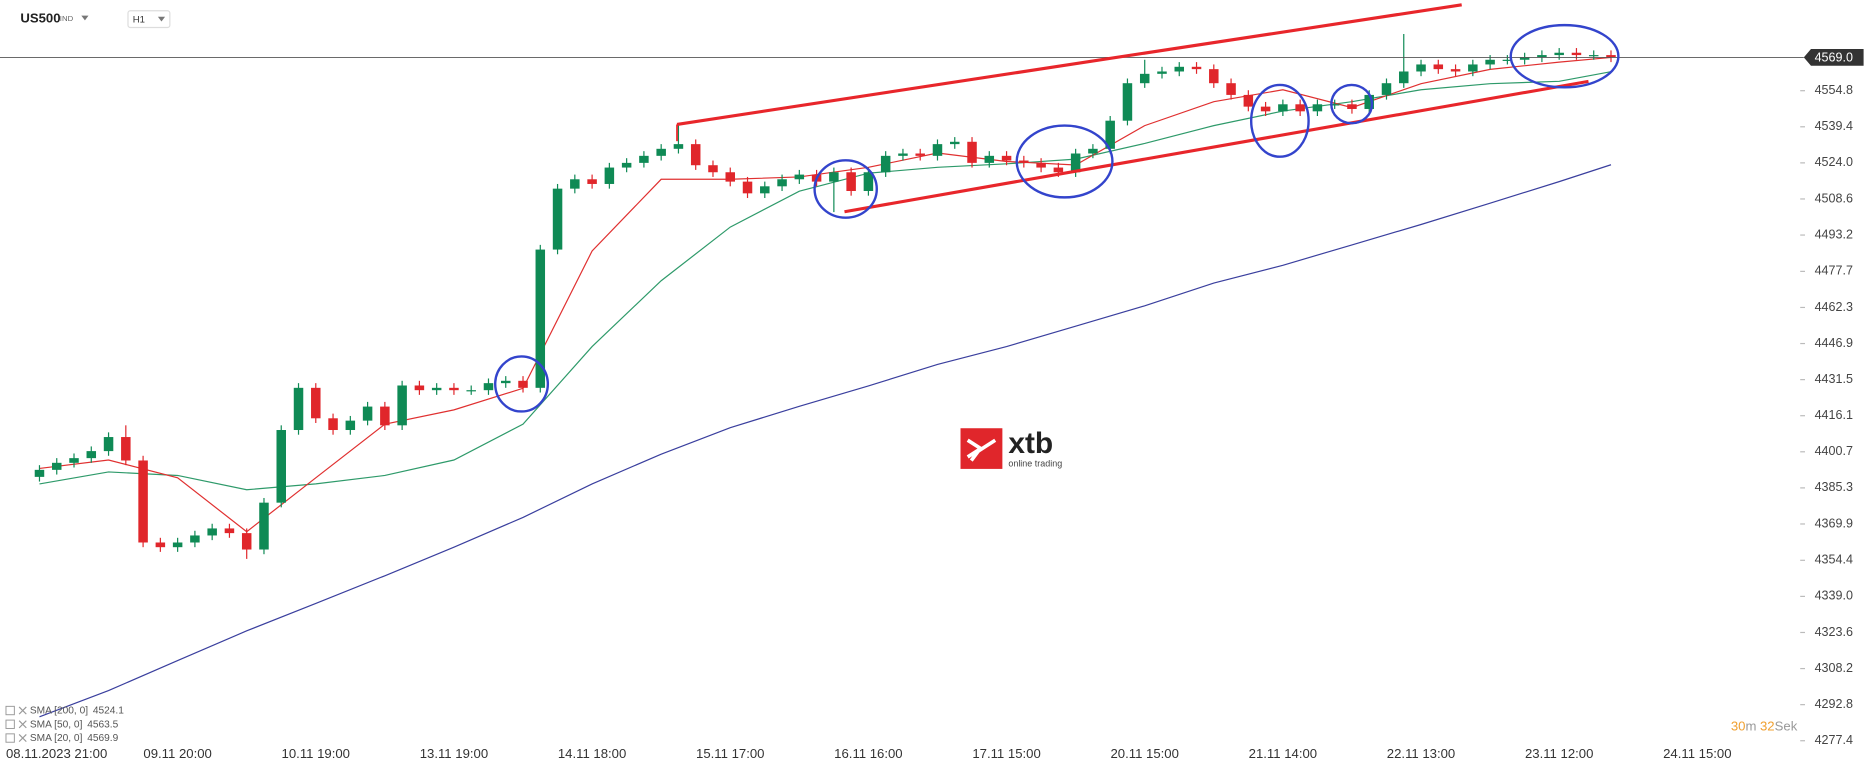 This screenshot has width=1866, height=767. What do you see at coordinates (1216, 146) in the screenshot?
I see `channel-lower` at bounding box center [1216, 146].